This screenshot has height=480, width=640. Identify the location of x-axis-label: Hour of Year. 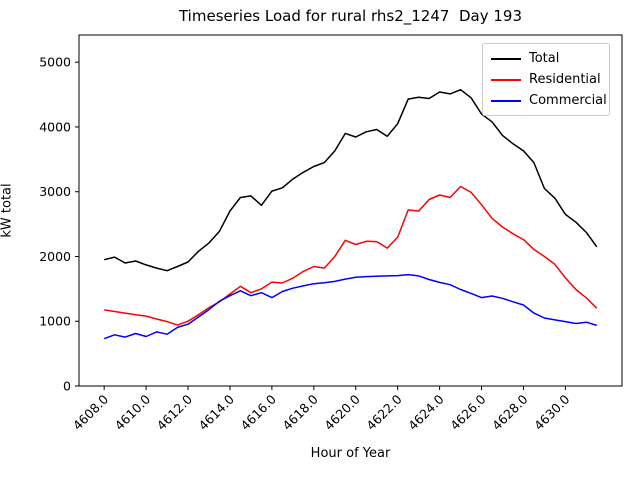
(350, 453).